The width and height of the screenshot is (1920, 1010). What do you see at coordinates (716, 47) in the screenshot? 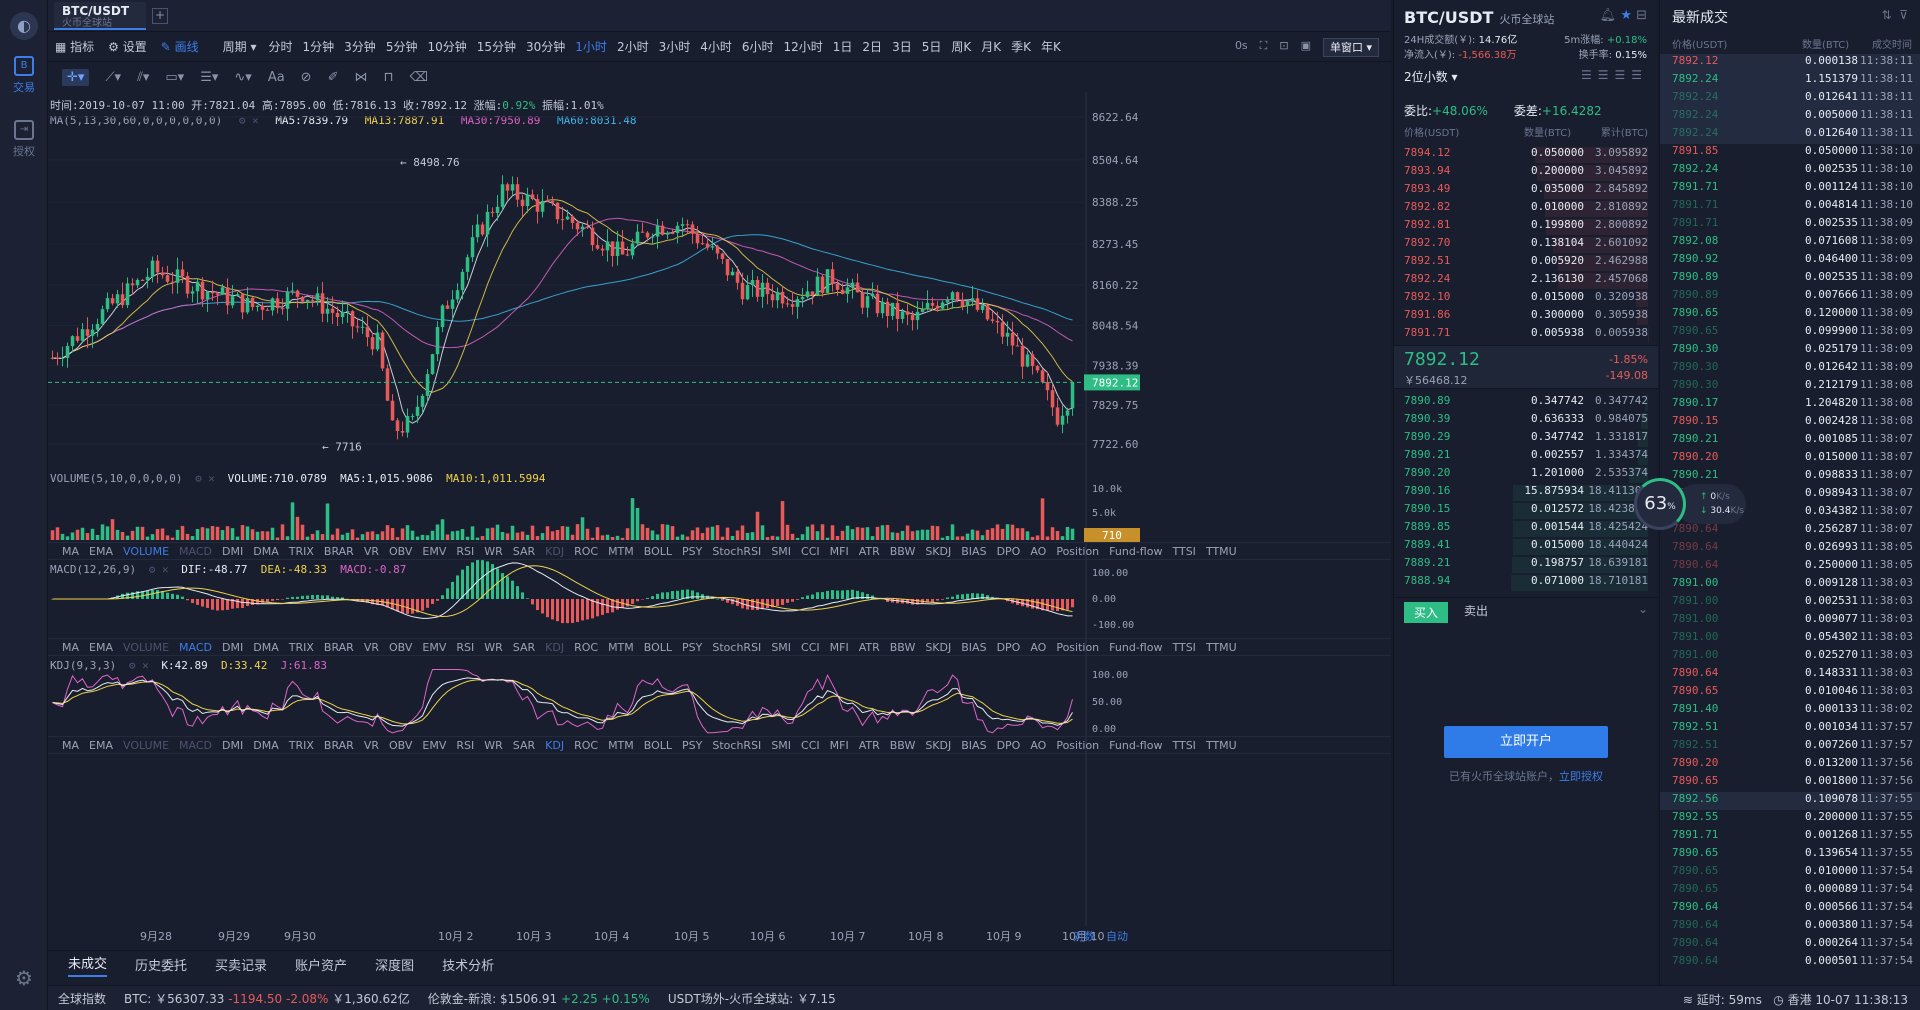
I see `period-10: 4小时` at bounding box center [716, 47].